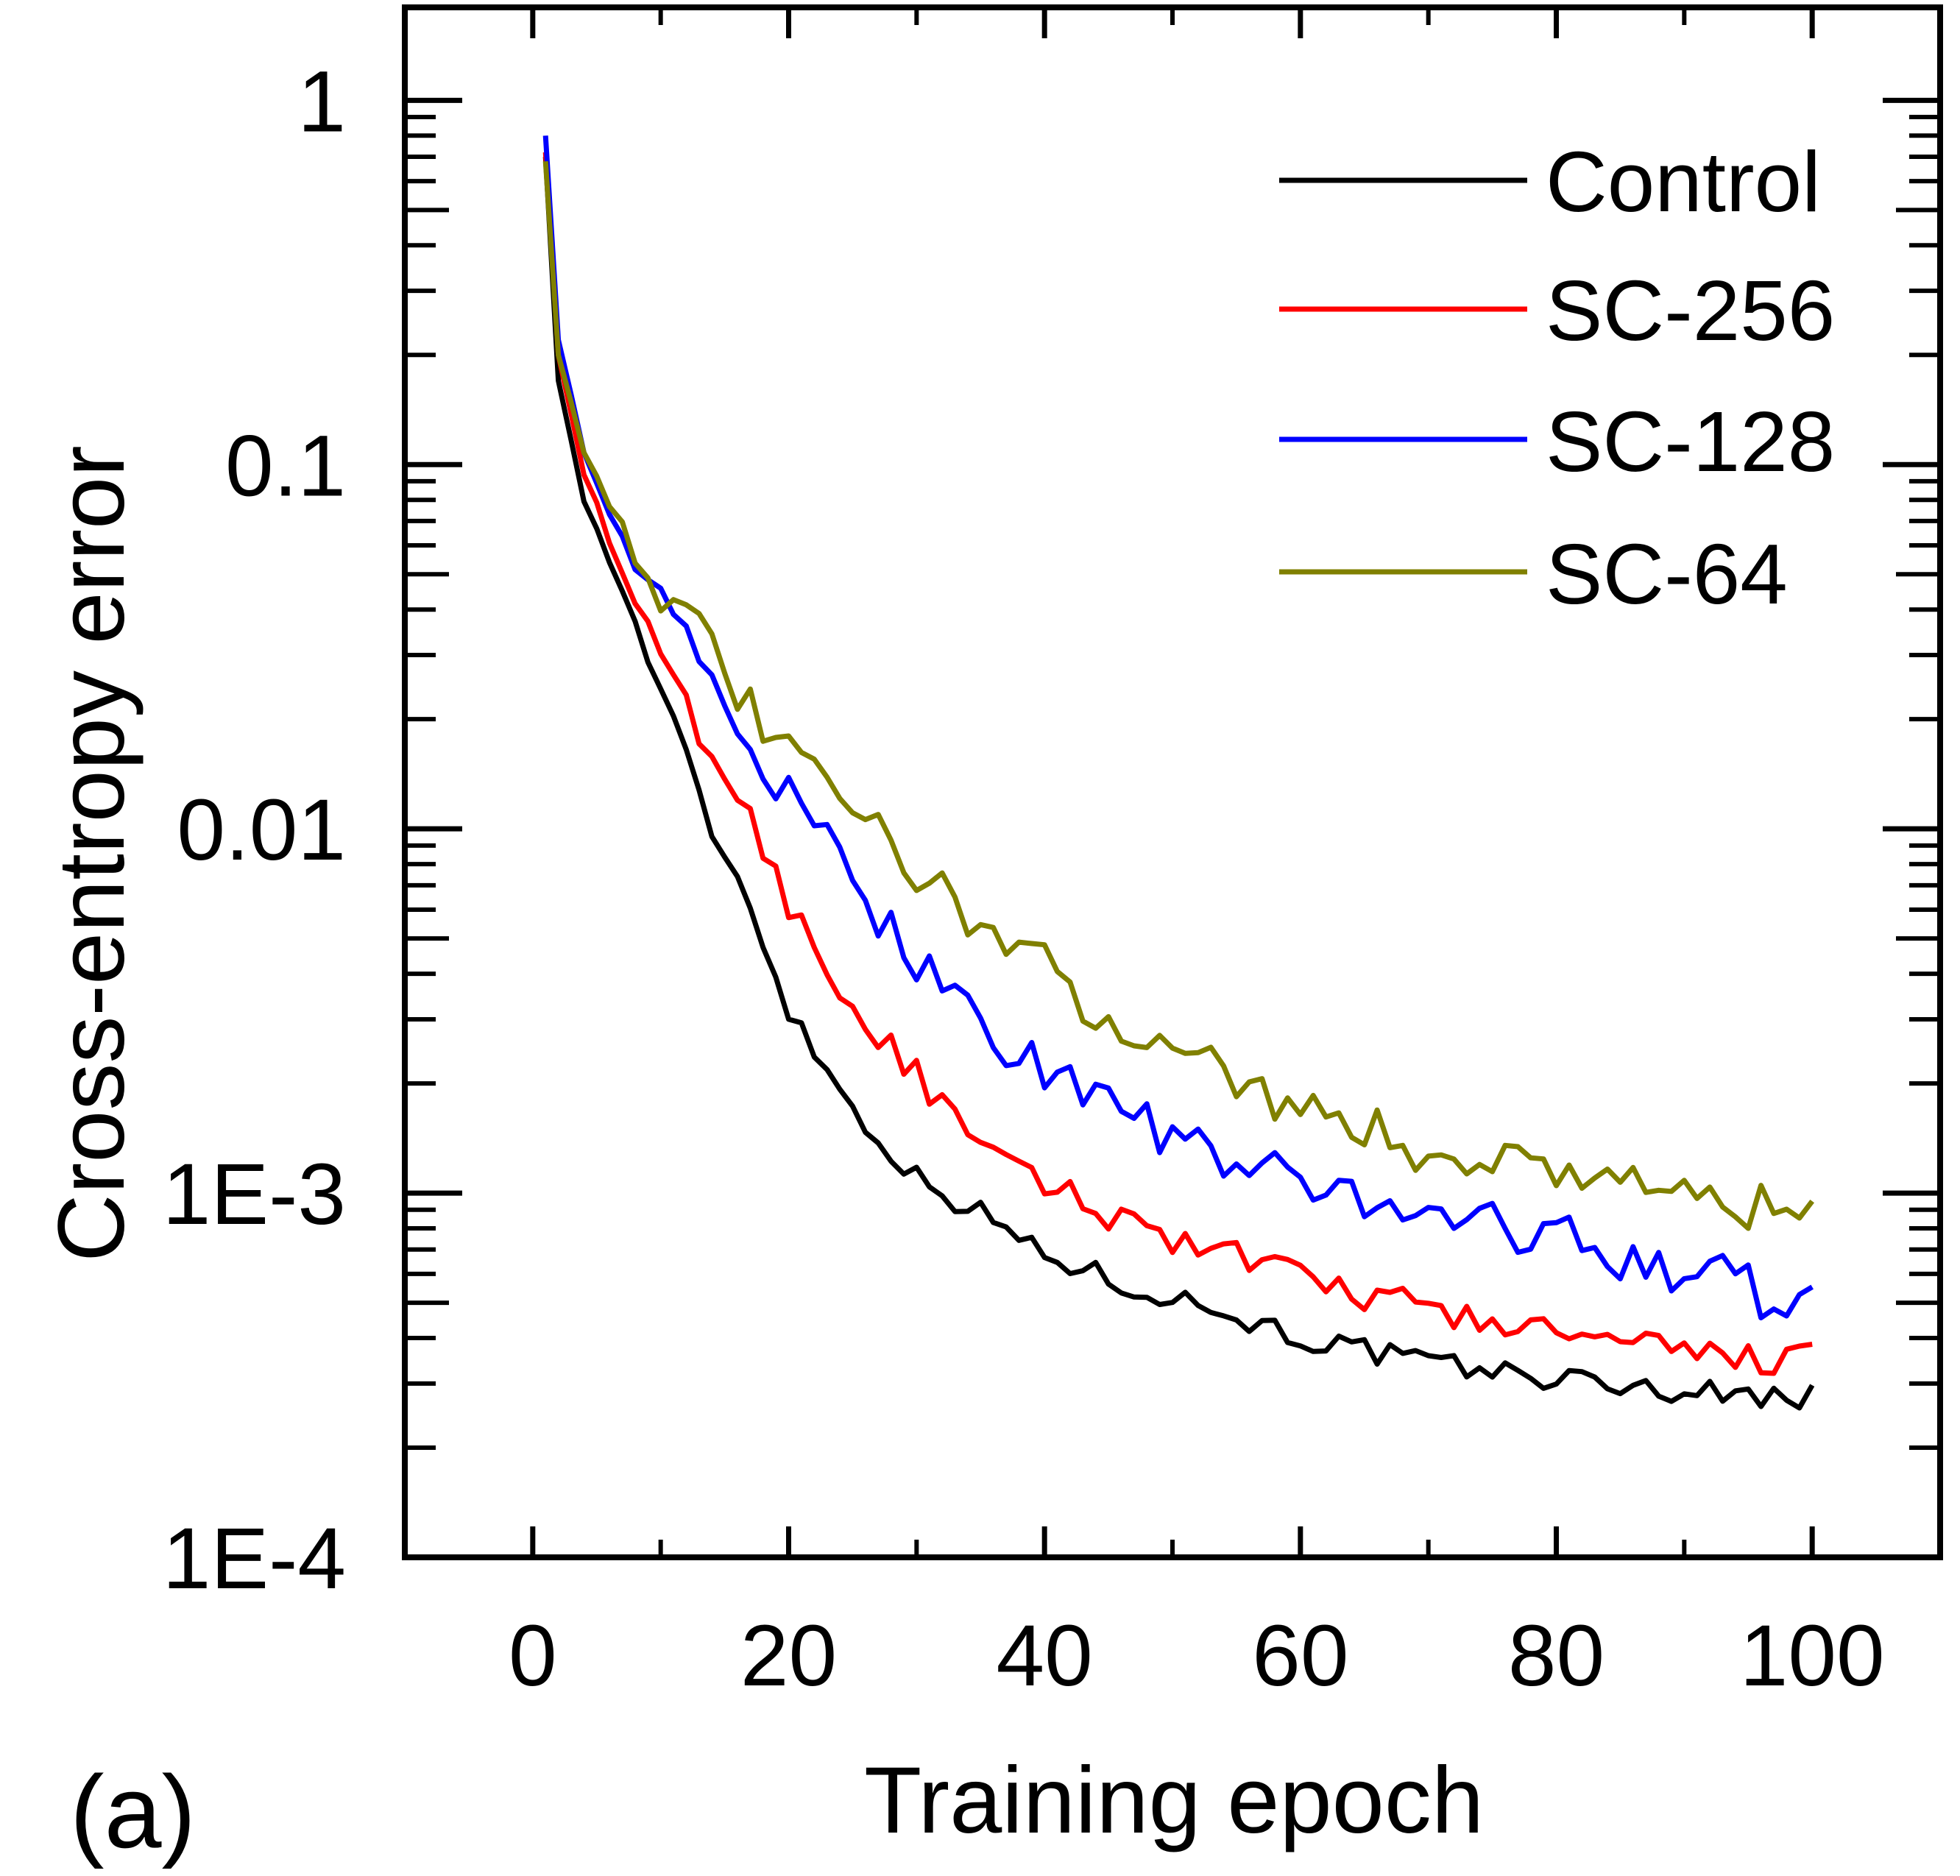 Image resolution: width=1960 pixels, height=1876 pixels. What do you see at coordinates (255, 1558) in the screenshot?
I see `y-tick-label-4: 1E-4` at bounding box center [255, 1558].